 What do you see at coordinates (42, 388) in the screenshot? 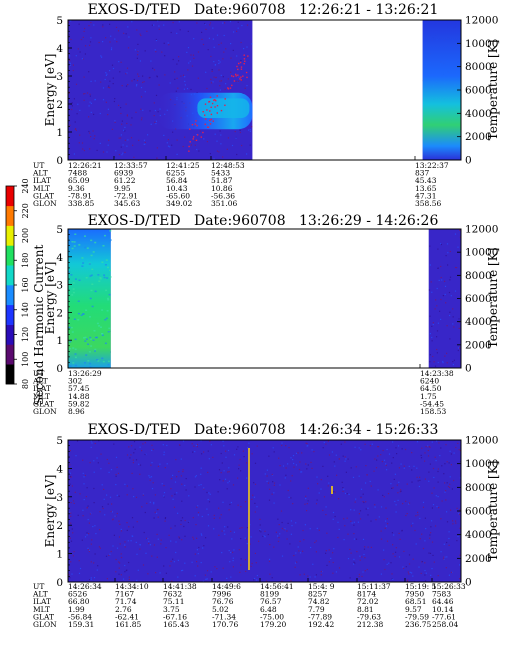
I see `ephemeris-row-label: ILAT` at bounding box center [42, 388].